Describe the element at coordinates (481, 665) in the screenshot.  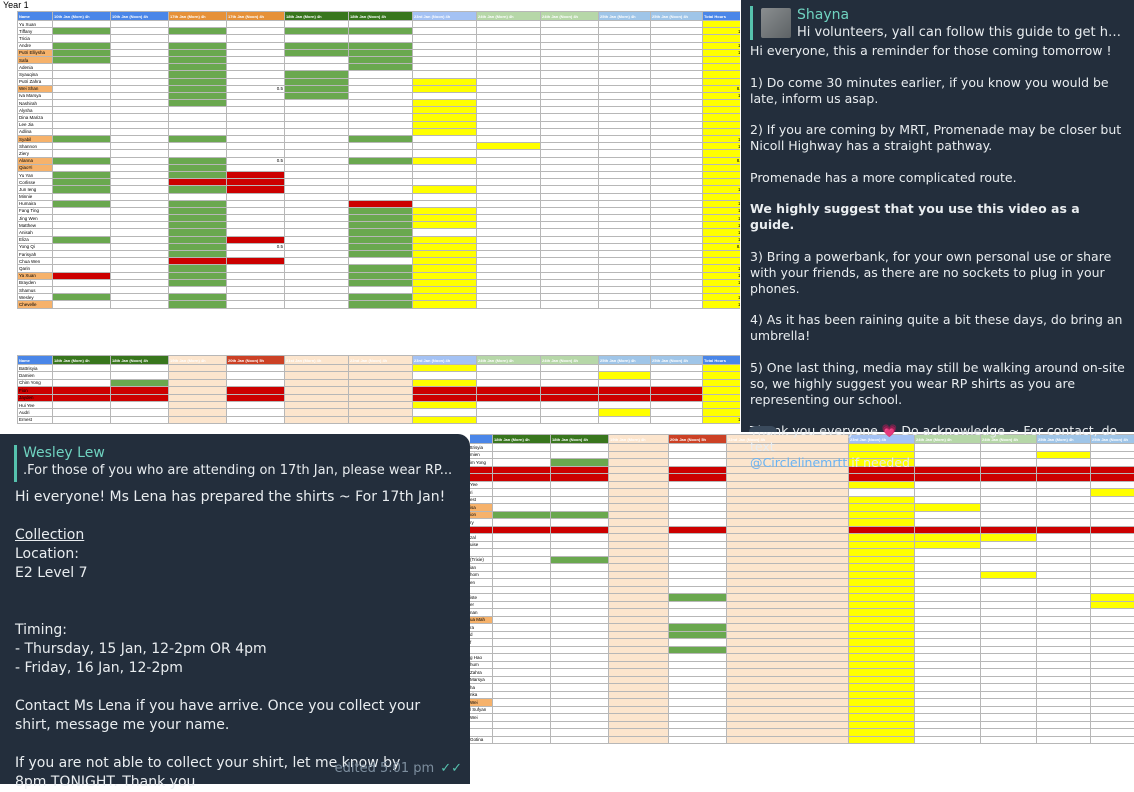
I see `name-cell: hum` at that location.